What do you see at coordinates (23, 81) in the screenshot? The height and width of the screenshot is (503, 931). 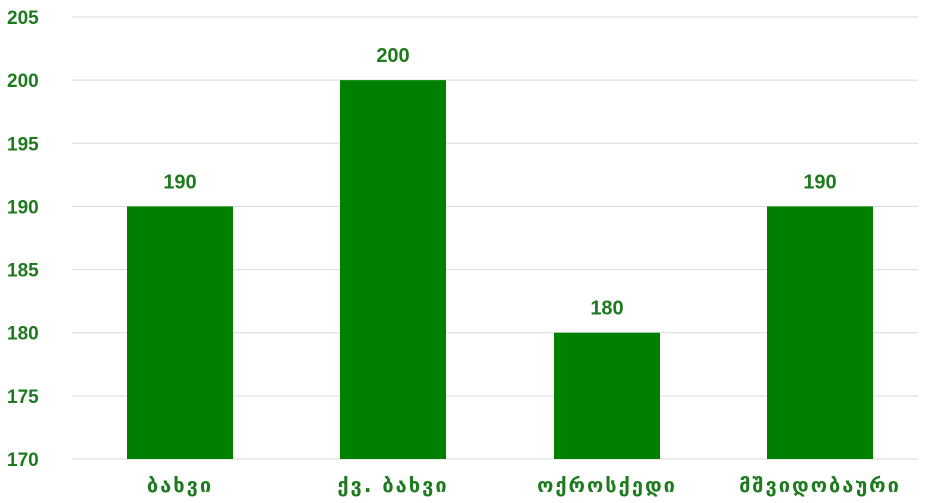 I see `y-tick-label: 200` at bounding box center [23, 81].